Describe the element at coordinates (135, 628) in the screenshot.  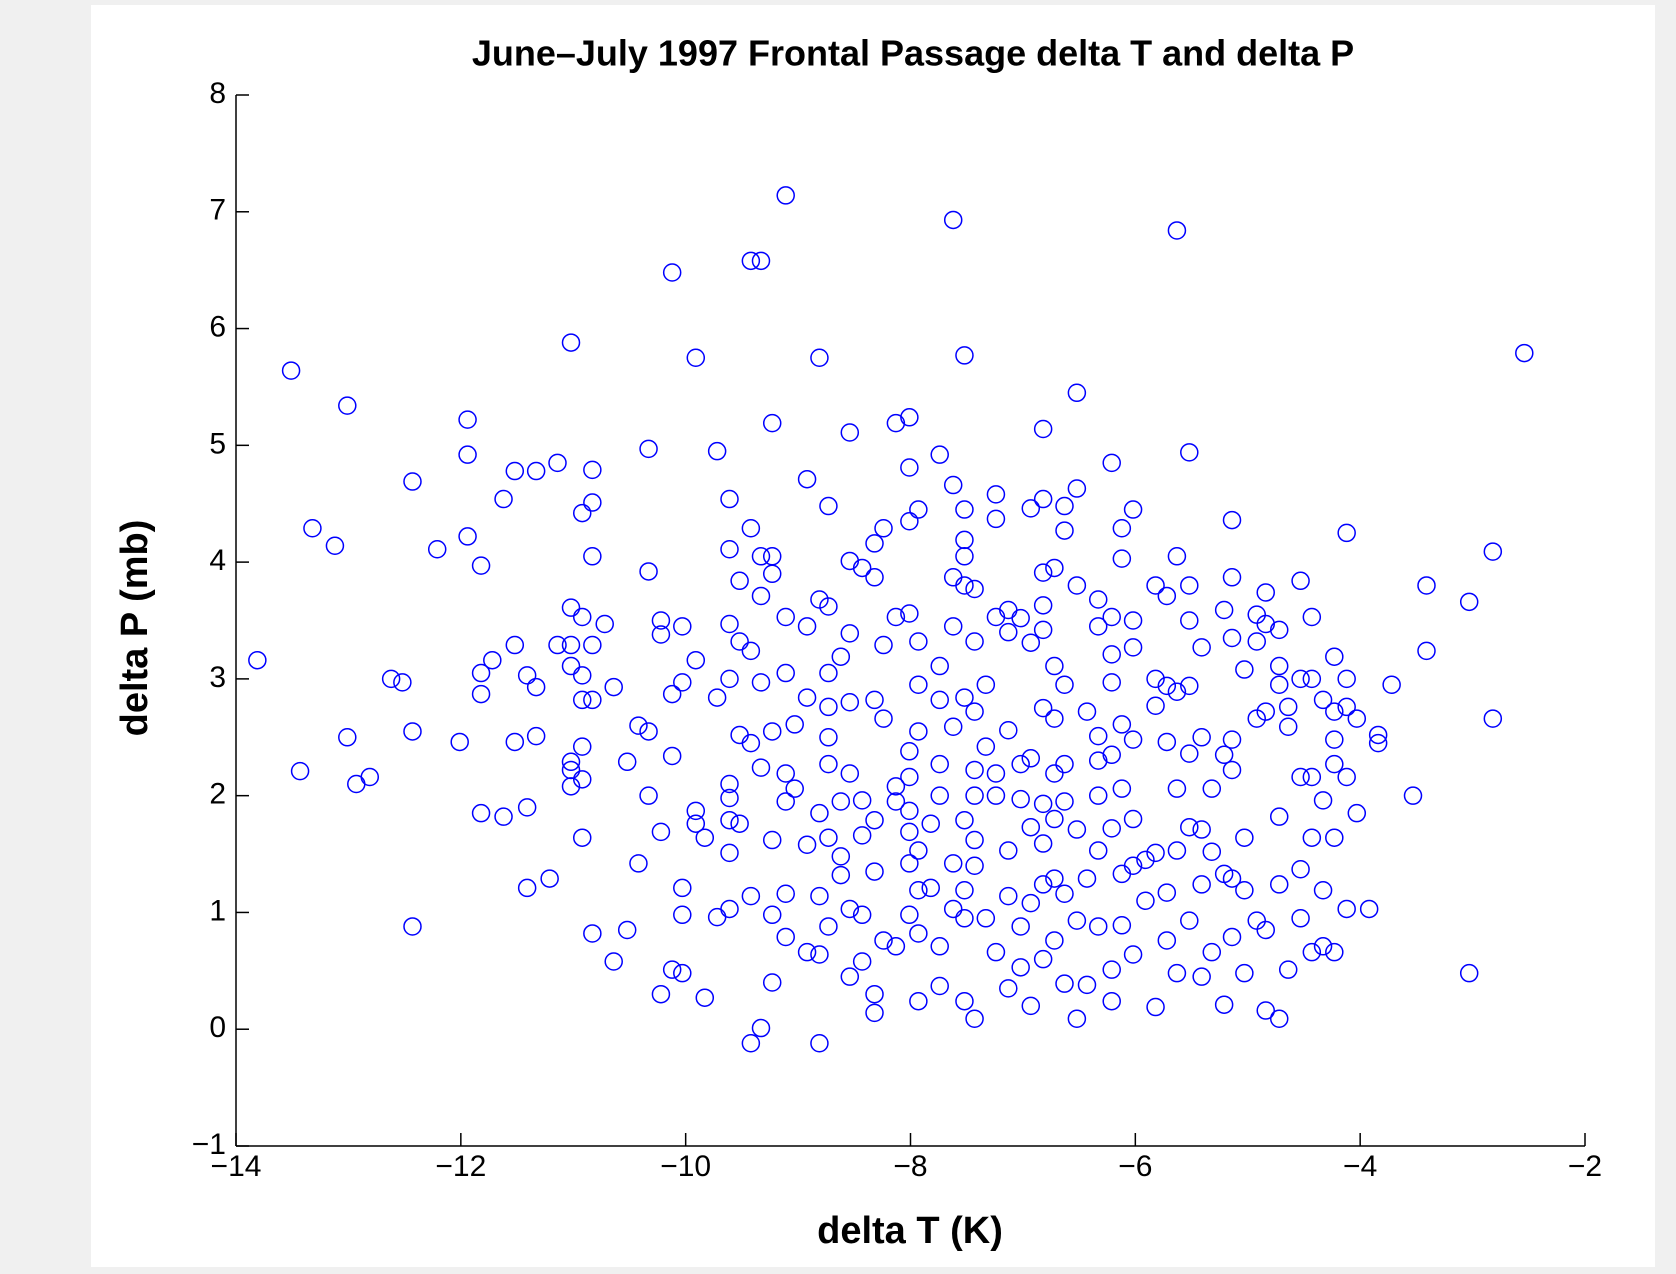
I see `y-axis-label: delta P (mb)` at that location.